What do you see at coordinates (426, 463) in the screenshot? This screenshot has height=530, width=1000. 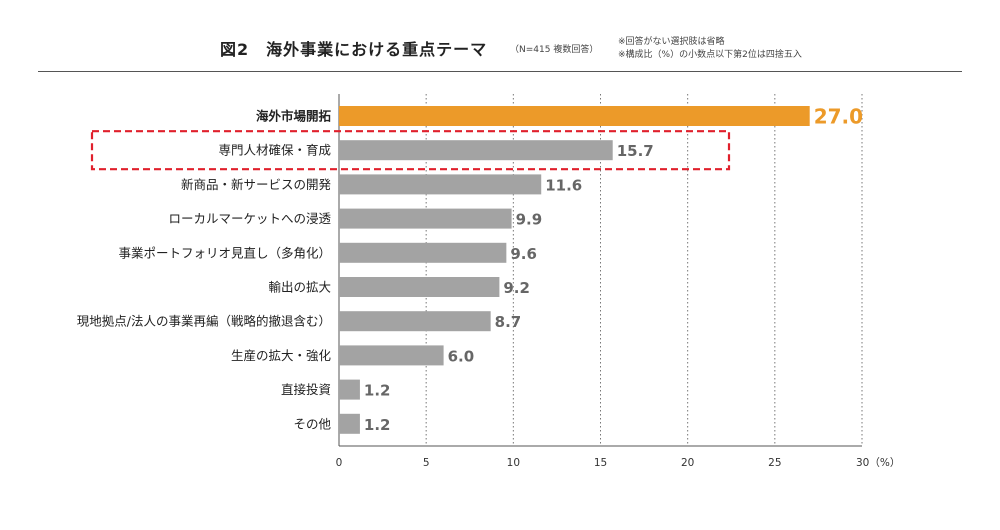 I see `x-tick-label: 5` at bounding box center [426, 463].